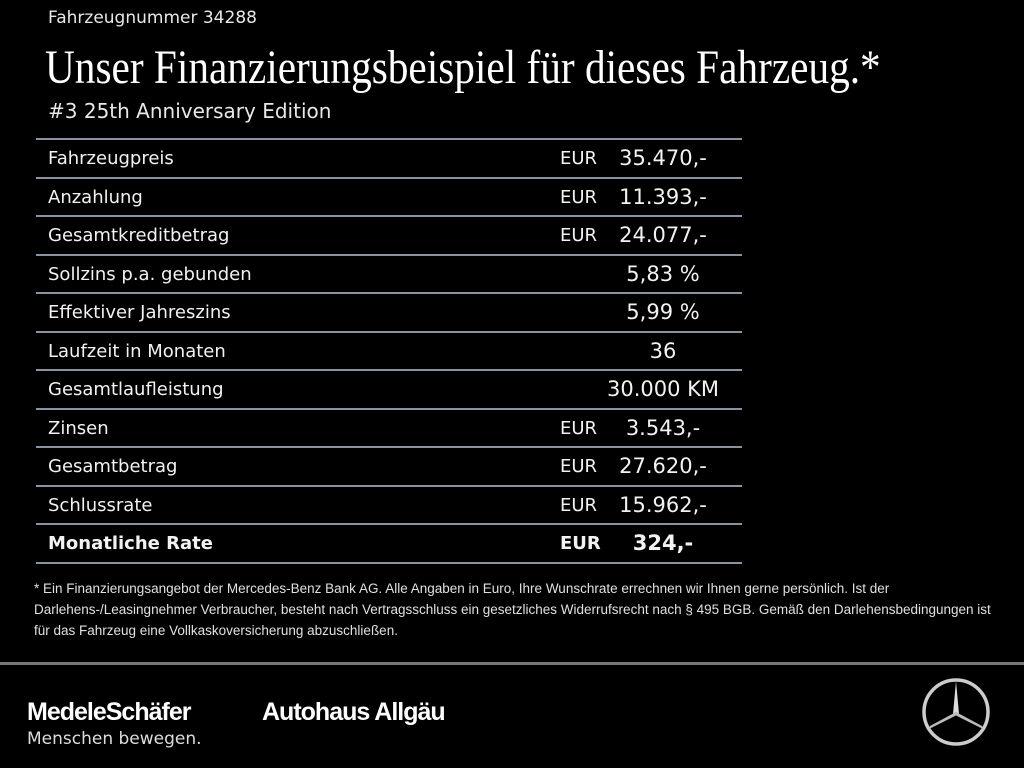 The height and width of the screenshot is (768, 1024). What do you see at coordinates (130, 543) in the screenshot?
I see `row-label: Monatliche Rate` at bounding box center [130, 543].